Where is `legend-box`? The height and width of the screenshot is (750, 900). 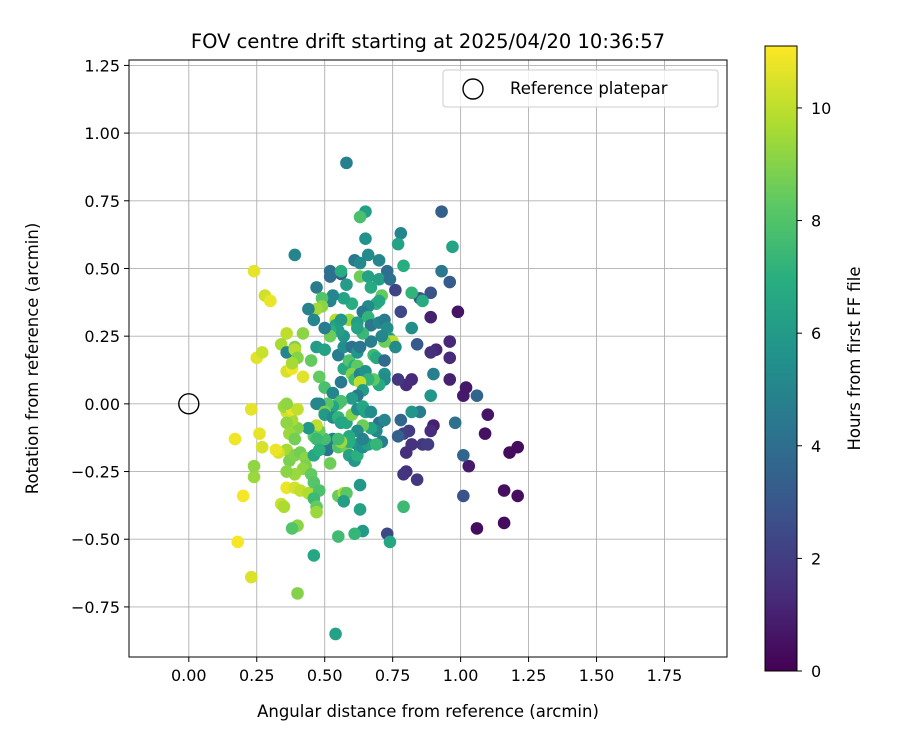
legend-box is located at coordinates (580, 88).